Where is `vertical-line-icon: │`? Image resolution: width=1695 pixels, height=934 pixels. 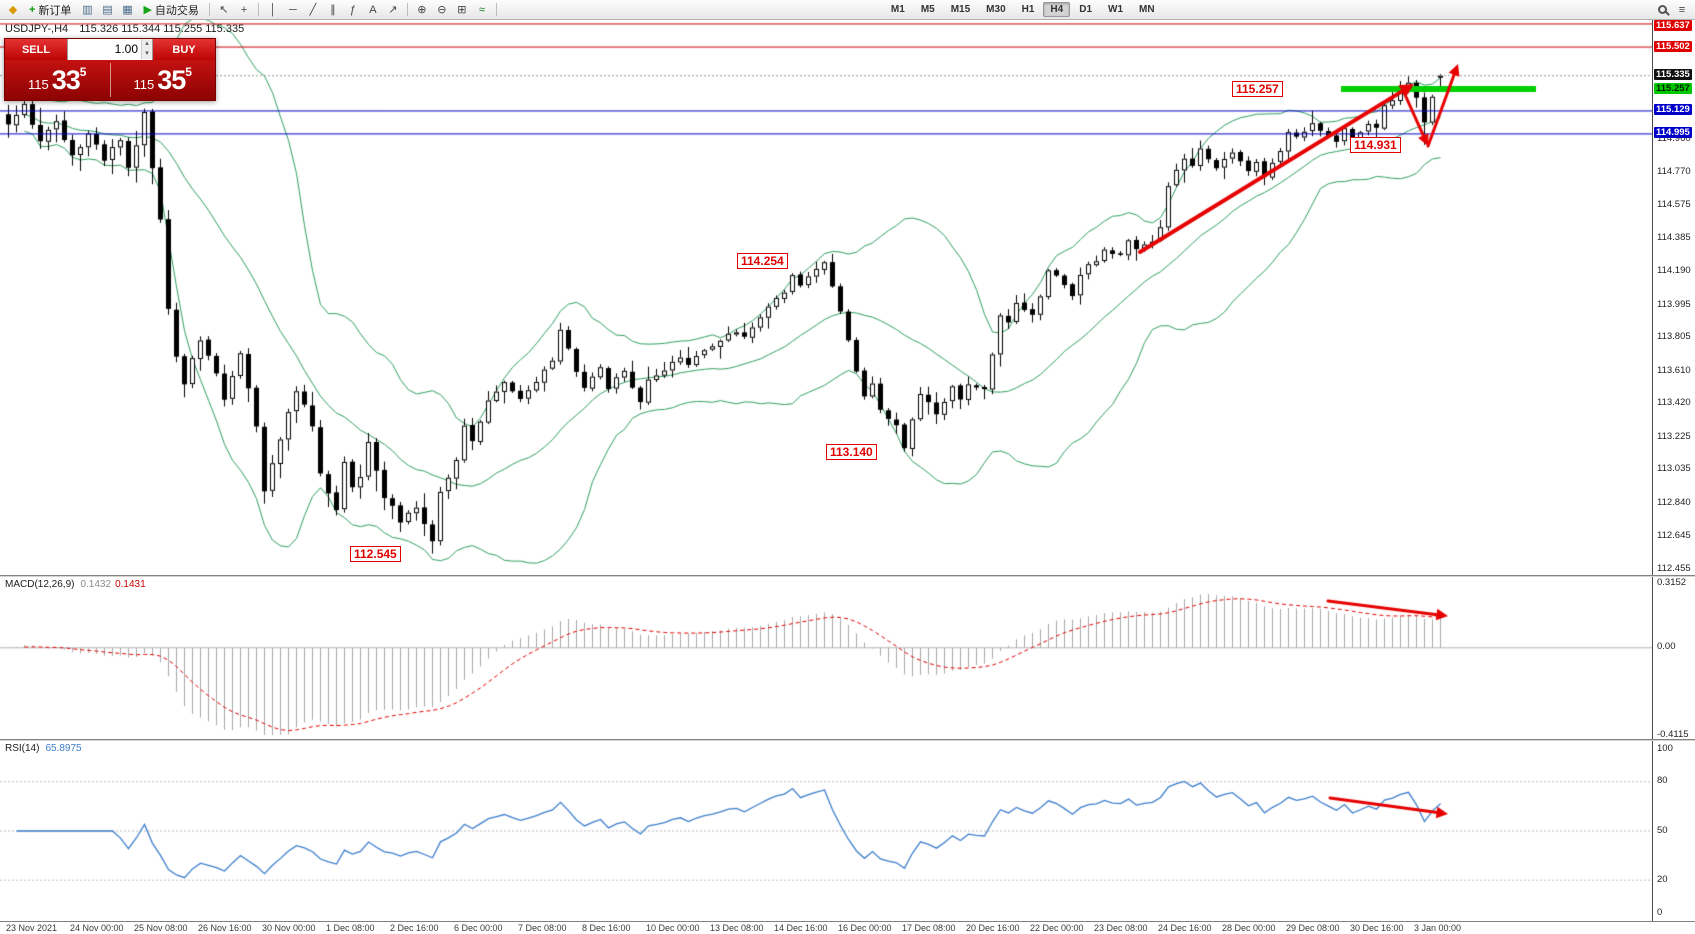 vertical-line-icon: │ is located at coordinates (273, 9).